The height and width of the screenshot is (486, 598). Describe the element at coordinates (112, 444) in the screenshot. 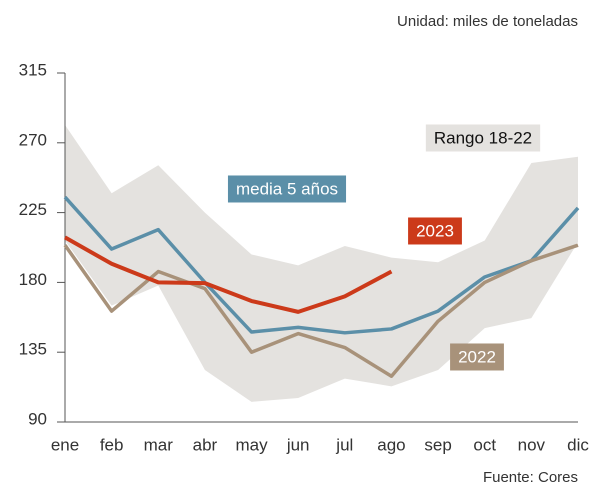

I see `x-tick-label: feb` at that location.